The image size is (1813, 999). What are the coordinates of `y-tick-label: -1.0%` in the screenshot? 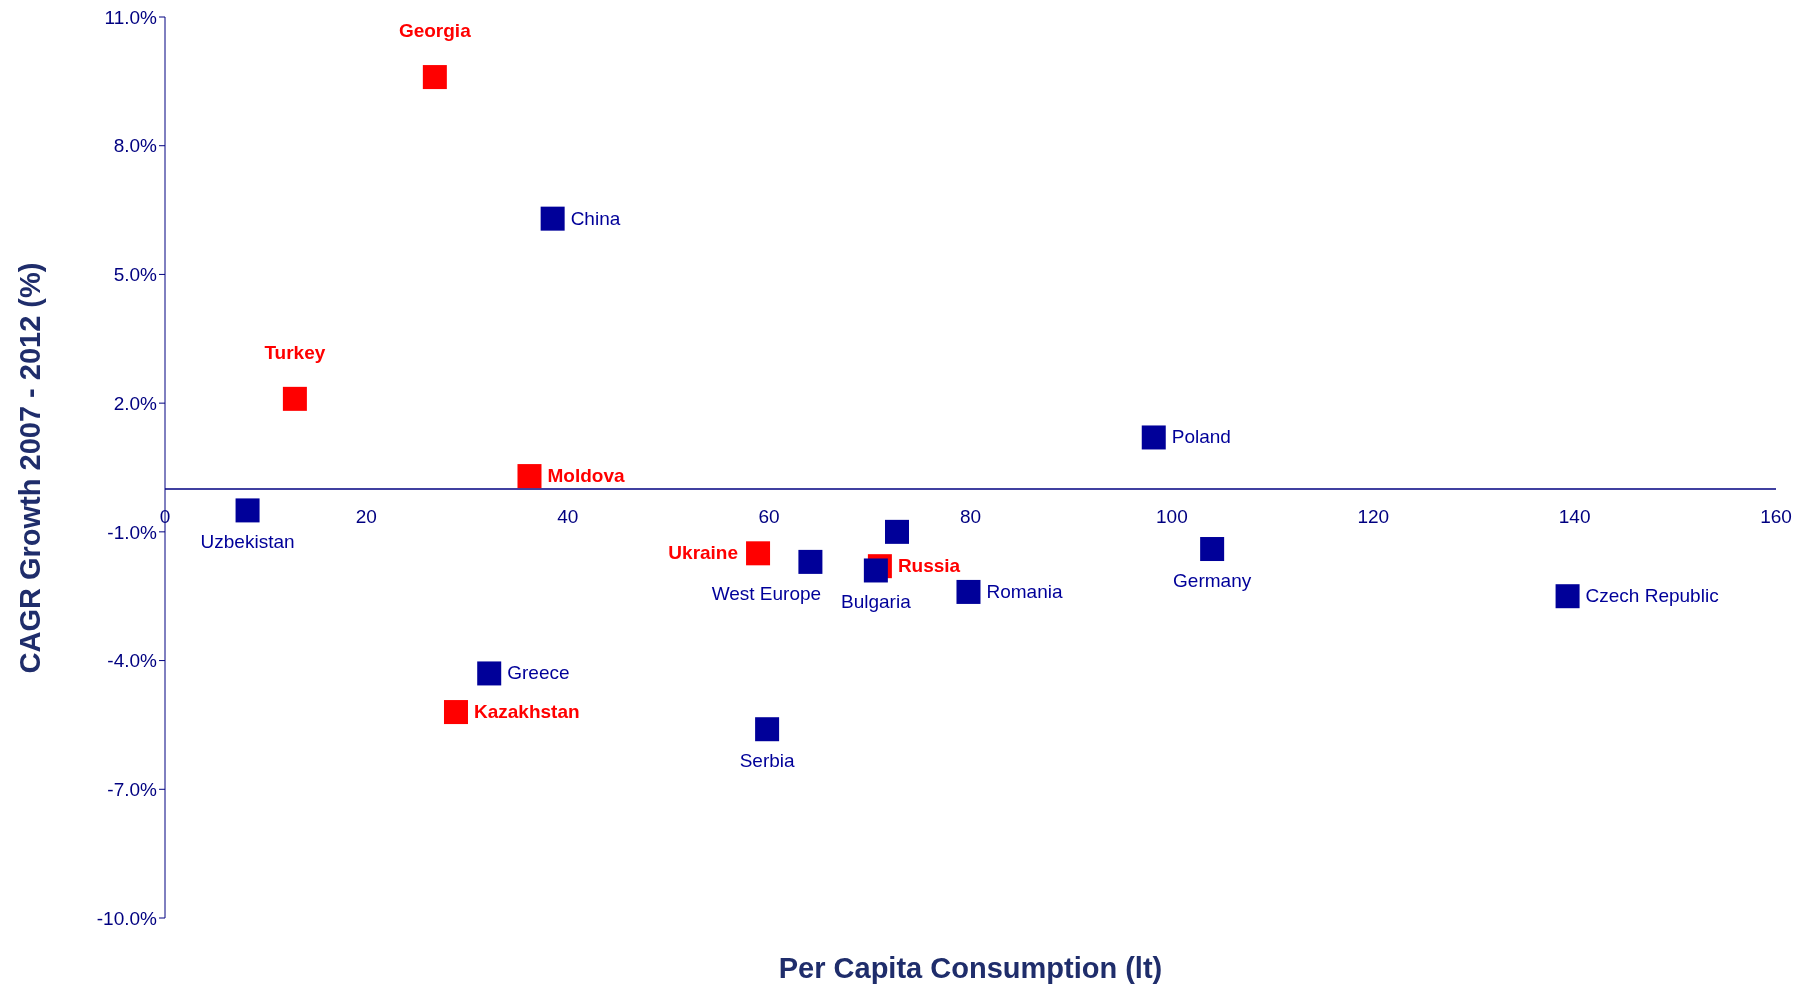 It's located at (132, 532).